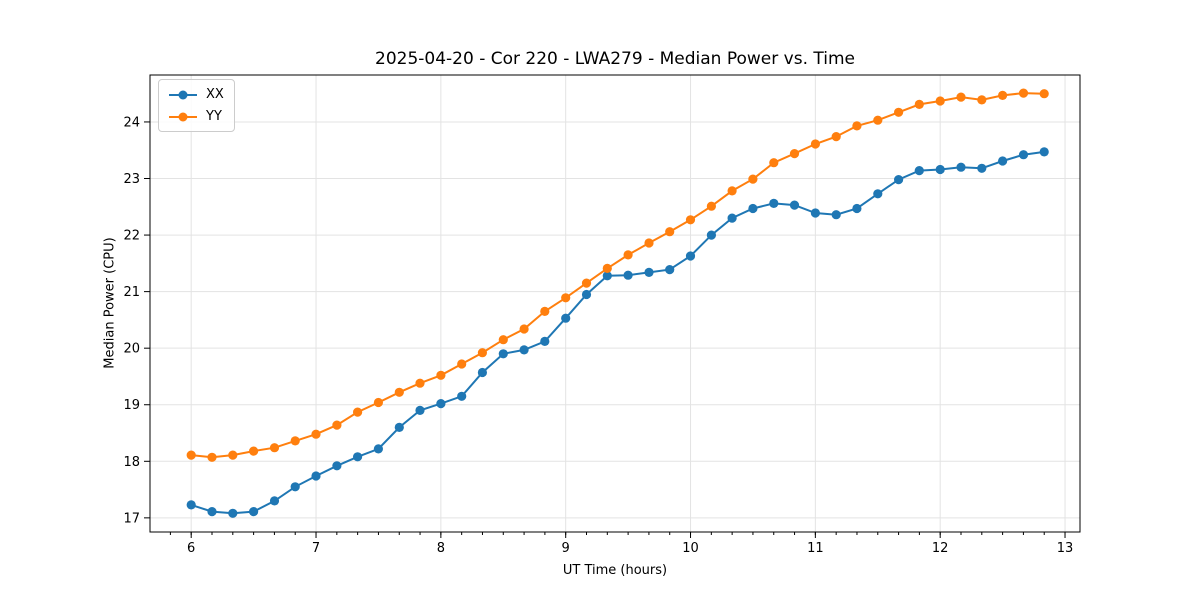  I want to click on legend: XX YY, so click(196, 105).